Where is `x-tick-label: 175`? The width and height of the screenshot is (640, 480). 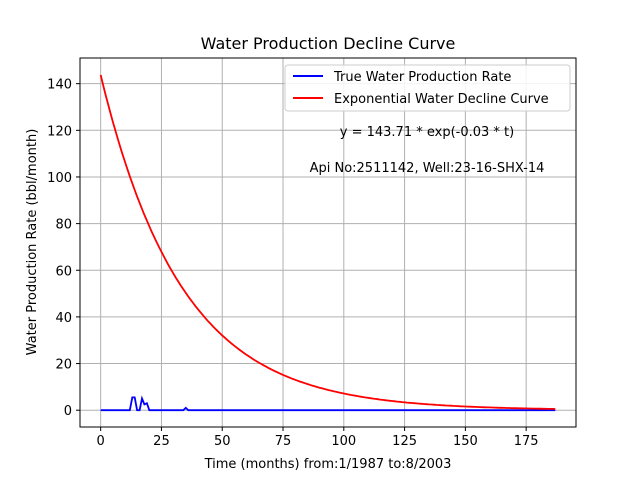 x-tick-label: 175 is located at coordinates (526, 441).